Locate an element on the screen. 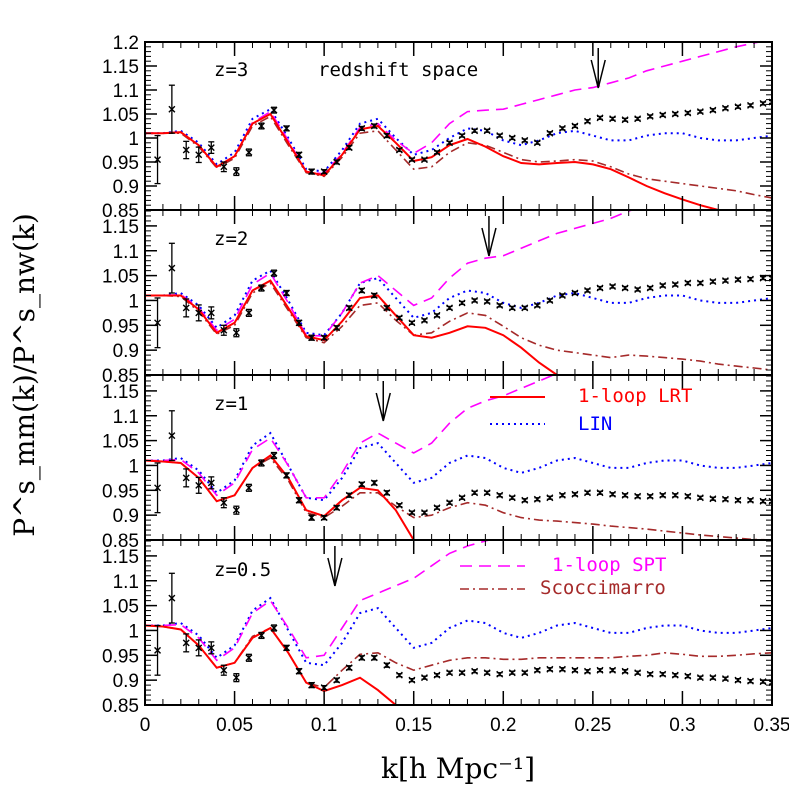 This screenshot has width=789, height=789. x-tick-label: 0.25 is located at coordinates (592, 725).